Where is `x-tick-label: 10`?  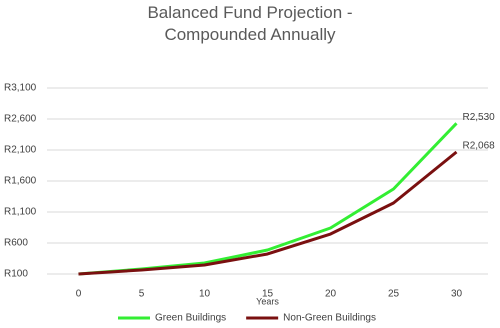
x-tick-label: 10 is located at coordinates (205, 294).